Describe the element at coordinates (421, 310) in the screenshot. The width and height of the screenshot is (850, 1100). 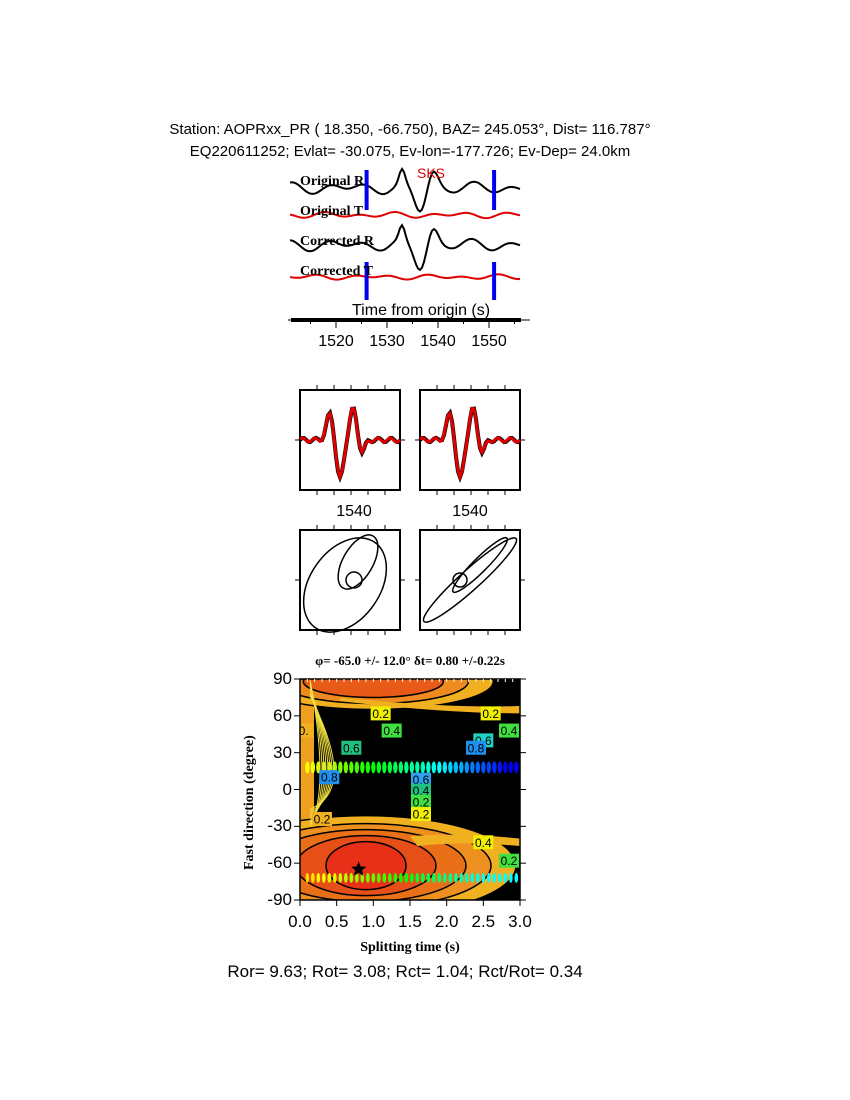
I see `x-axis-label: Time from origin (s)` at that location.